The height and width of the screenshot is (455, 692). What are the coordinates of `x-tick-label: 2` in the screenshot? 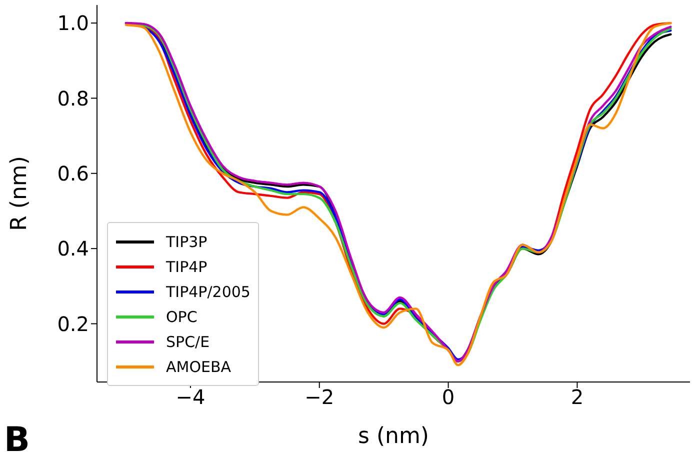 It's located at (577, 397).